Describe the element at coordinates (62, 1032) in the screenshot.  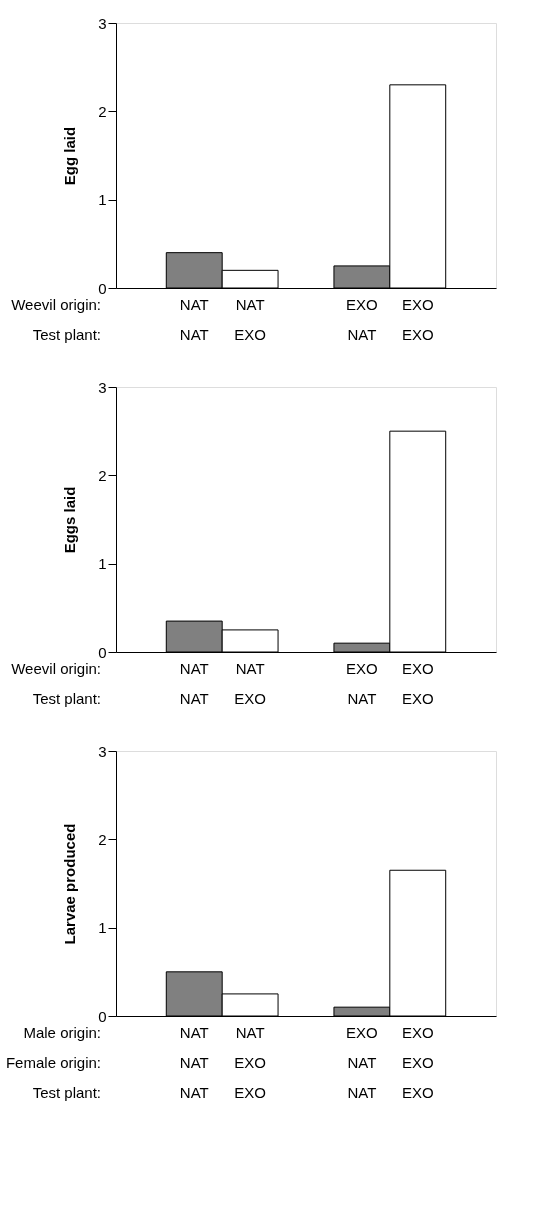
I see `text: Male origin:` at that location.